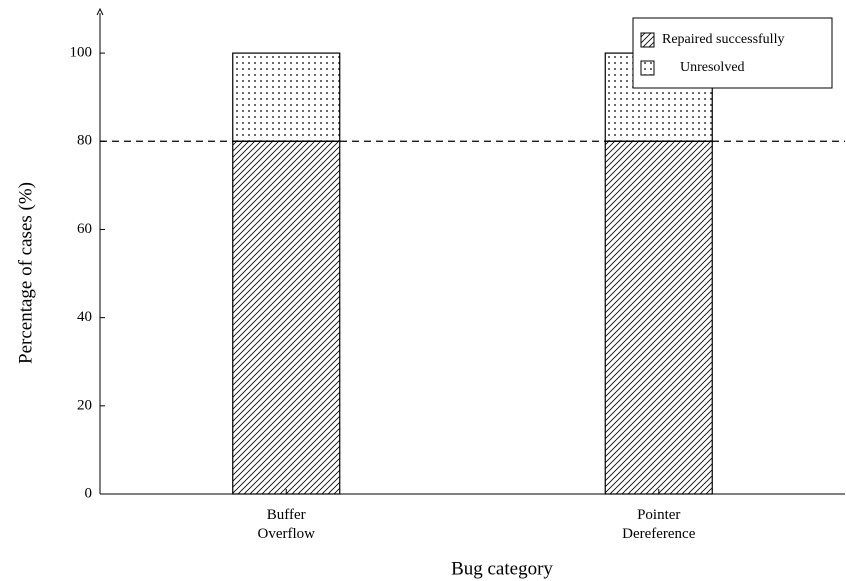  What do you see at coordinates (84, 141) in the screenshot?
I see `y-tick-label: 80` at bounding box center [84, 141].